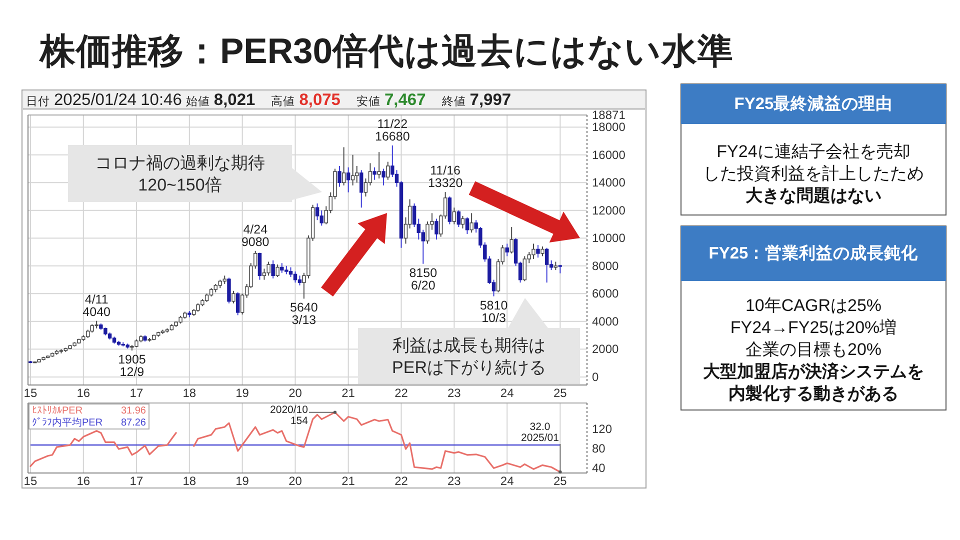  Describe the element at coordinates (96, 305) in the screenshot. I see `annotation: 4/11 4040` at that location.